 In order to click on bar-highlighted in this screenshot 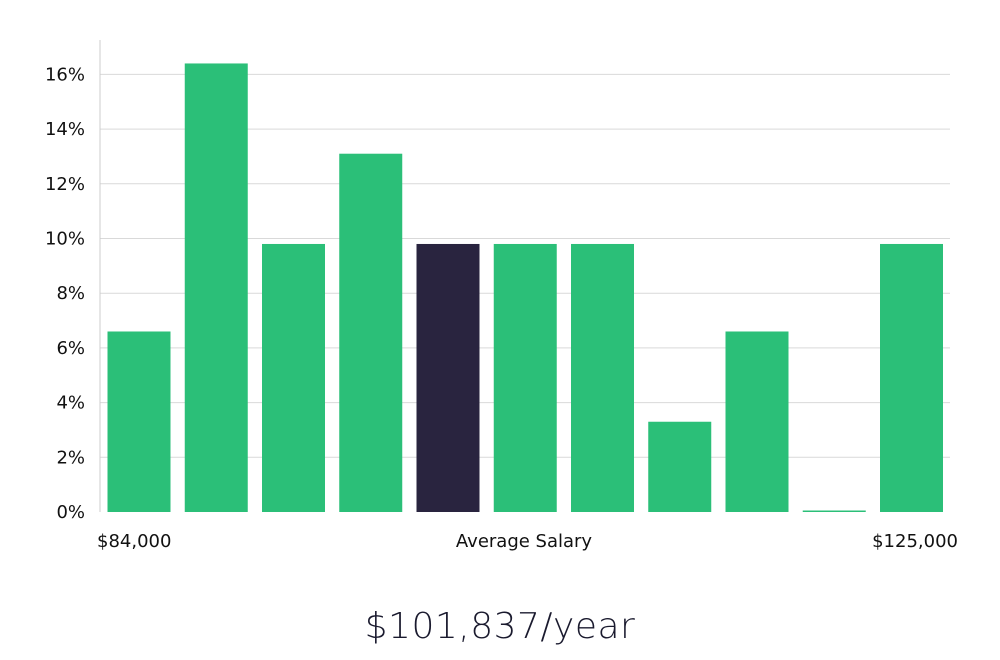, I will do `click(448, 377)`.